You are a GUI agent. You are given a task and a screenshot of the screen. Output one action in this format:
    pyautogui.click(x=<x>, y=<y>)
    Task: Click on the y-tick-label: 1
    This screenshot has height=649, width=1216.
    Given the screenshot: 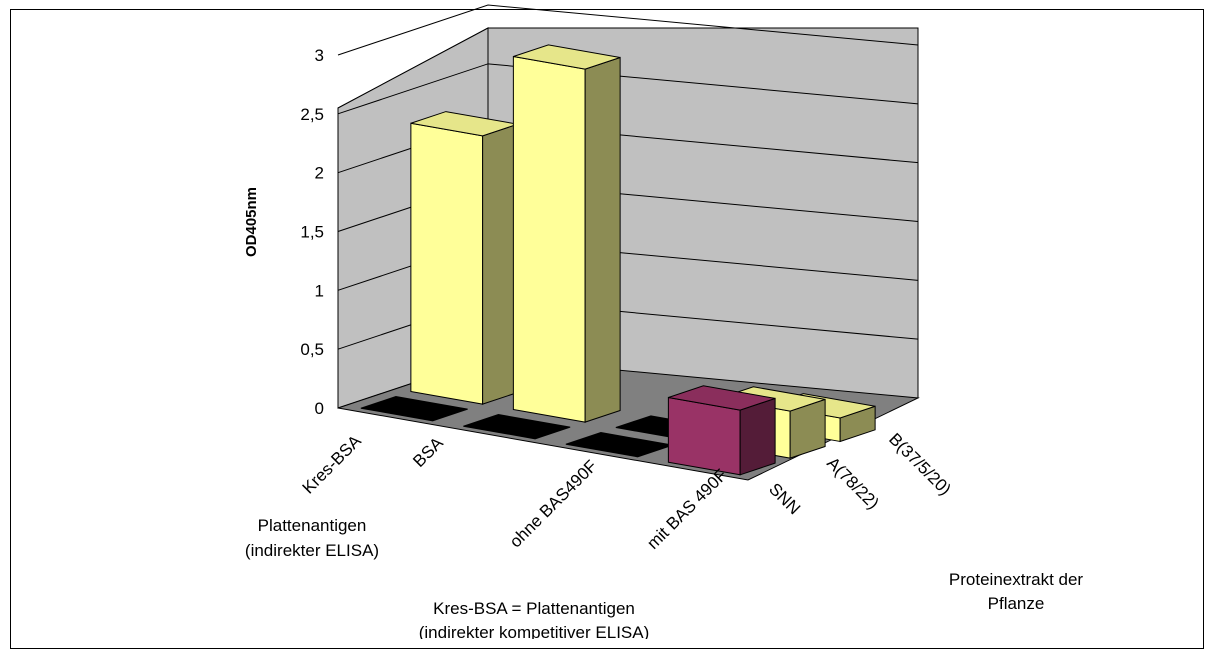 What is the action you would take?
    pyautogui.click(x=319, y=290)
    